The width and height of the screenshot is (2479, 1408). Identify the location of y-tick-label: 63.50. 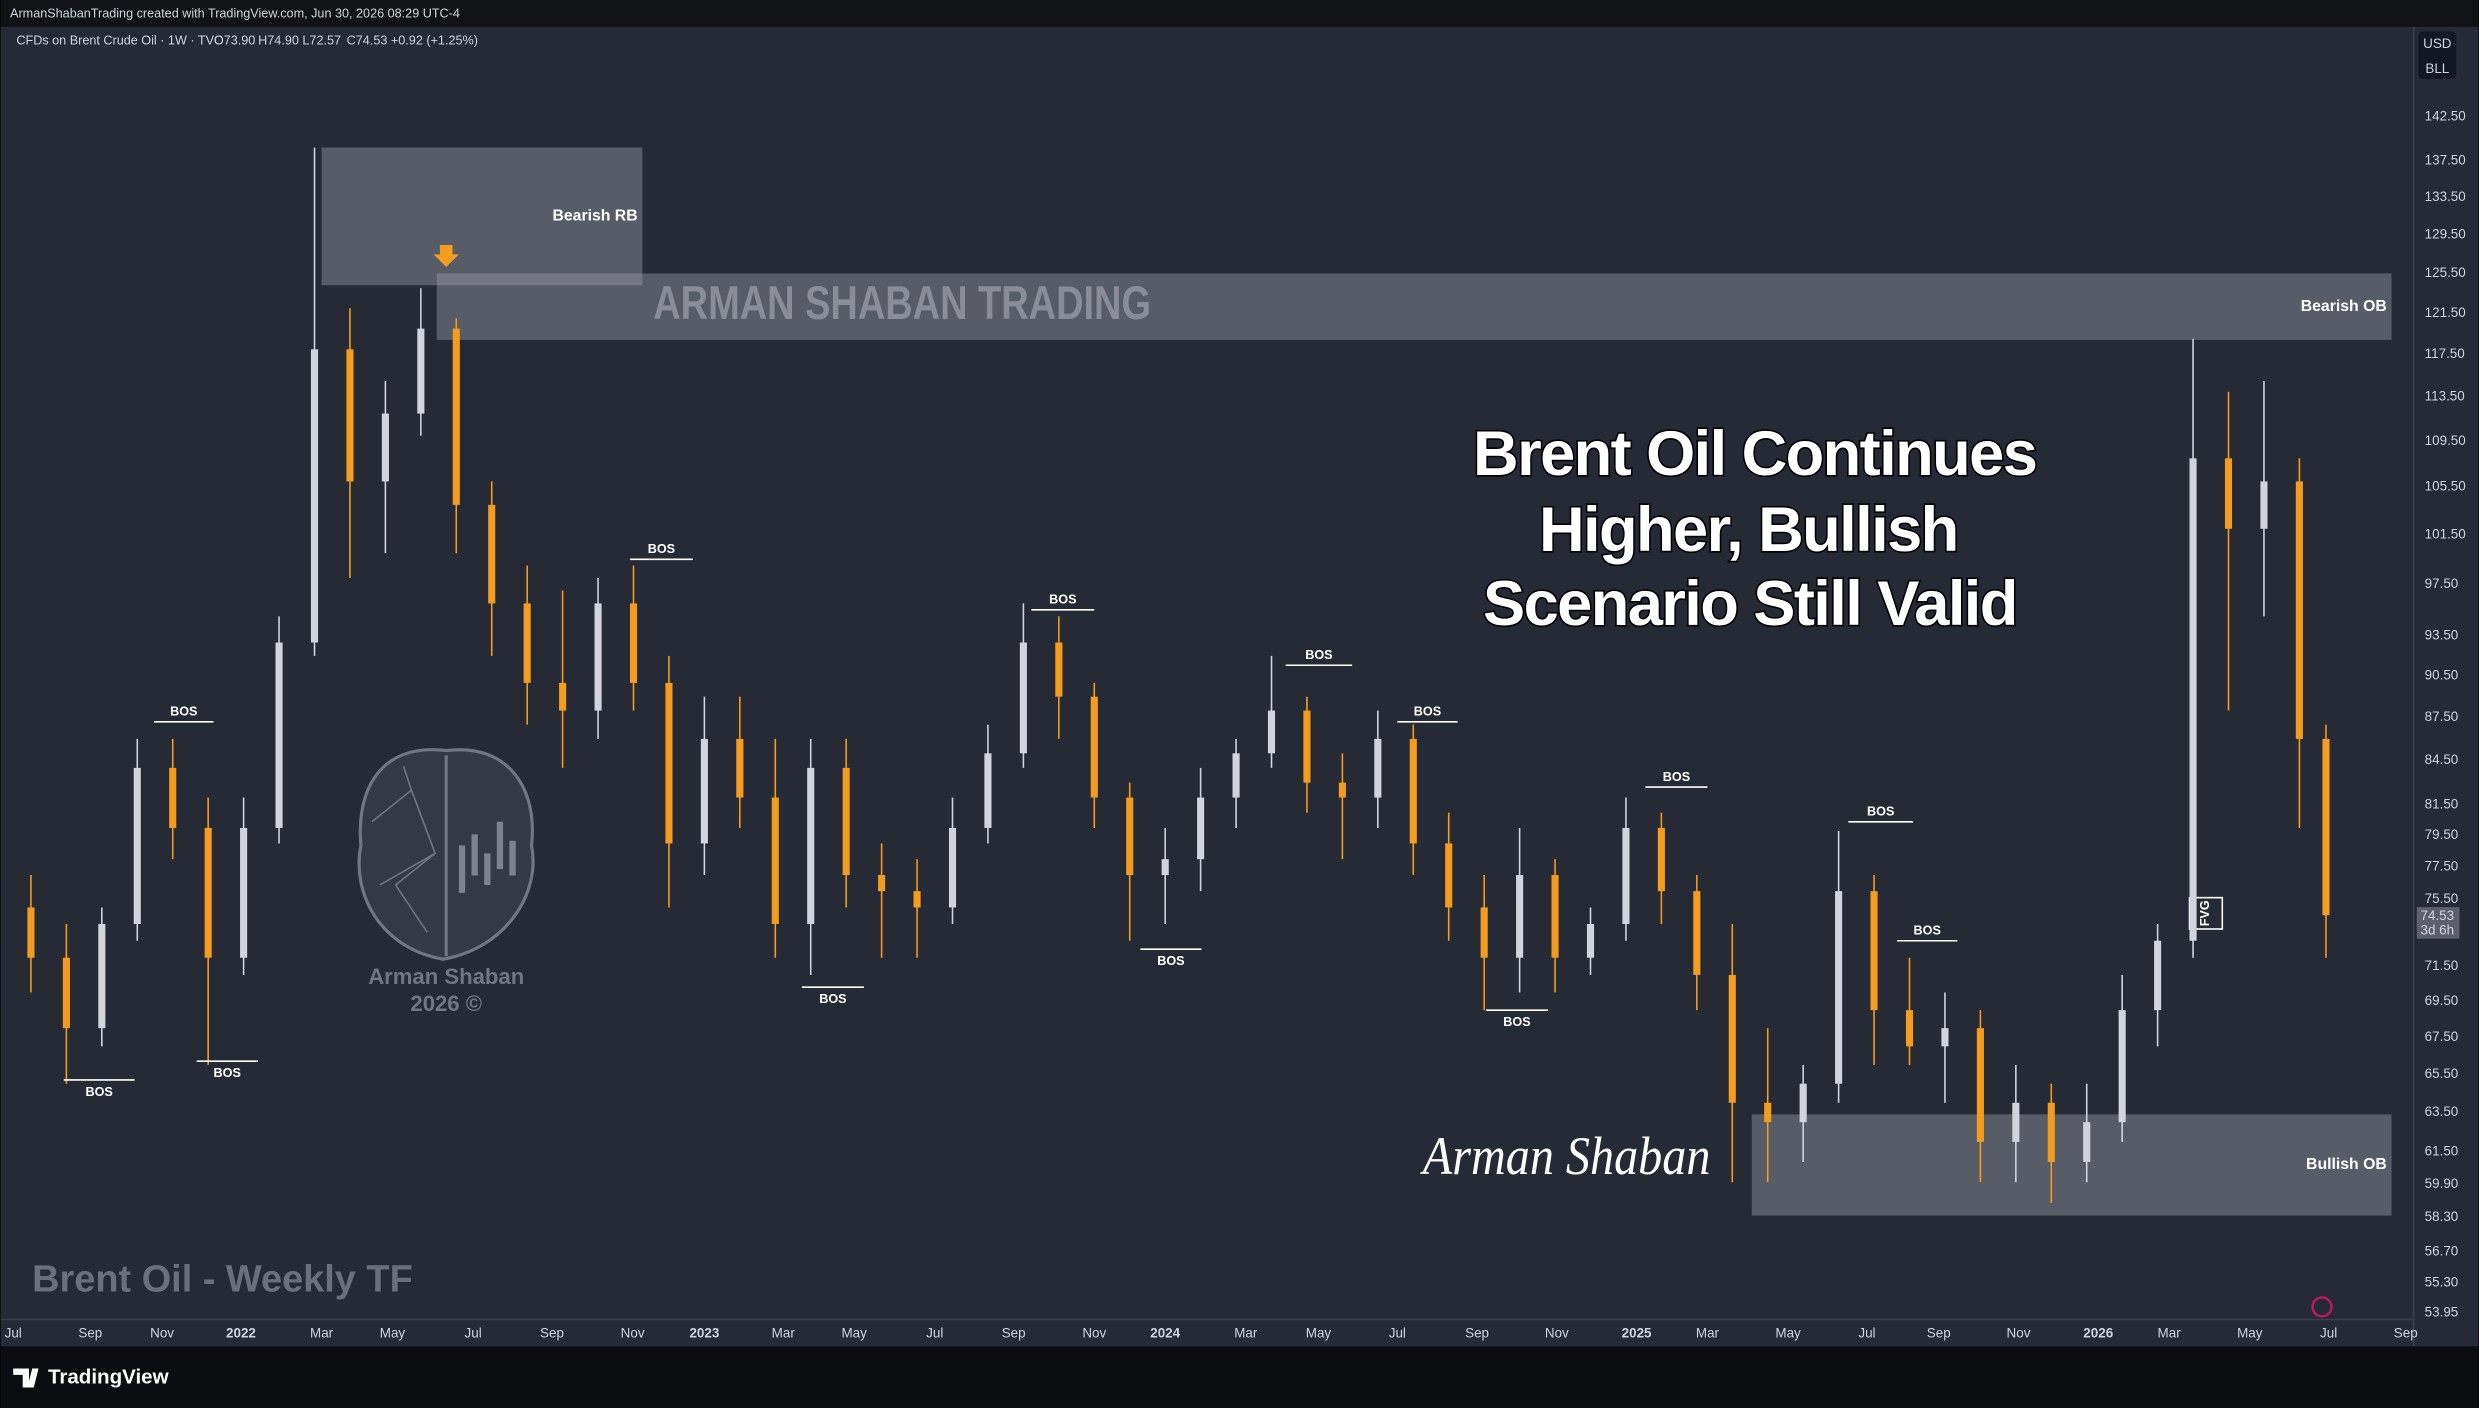
(2442, 1111).